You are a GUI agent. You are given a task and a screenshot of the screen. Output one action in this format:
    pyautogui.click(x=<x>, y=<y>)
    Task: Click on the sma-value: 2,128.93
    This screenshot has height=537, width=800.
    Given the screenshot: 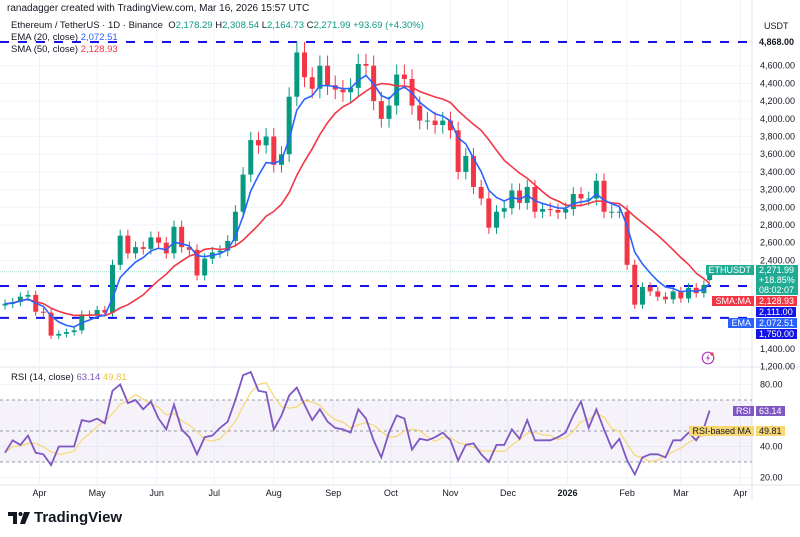 What is the action you would take?
    pyautogui.click(x=99, y=49)
    